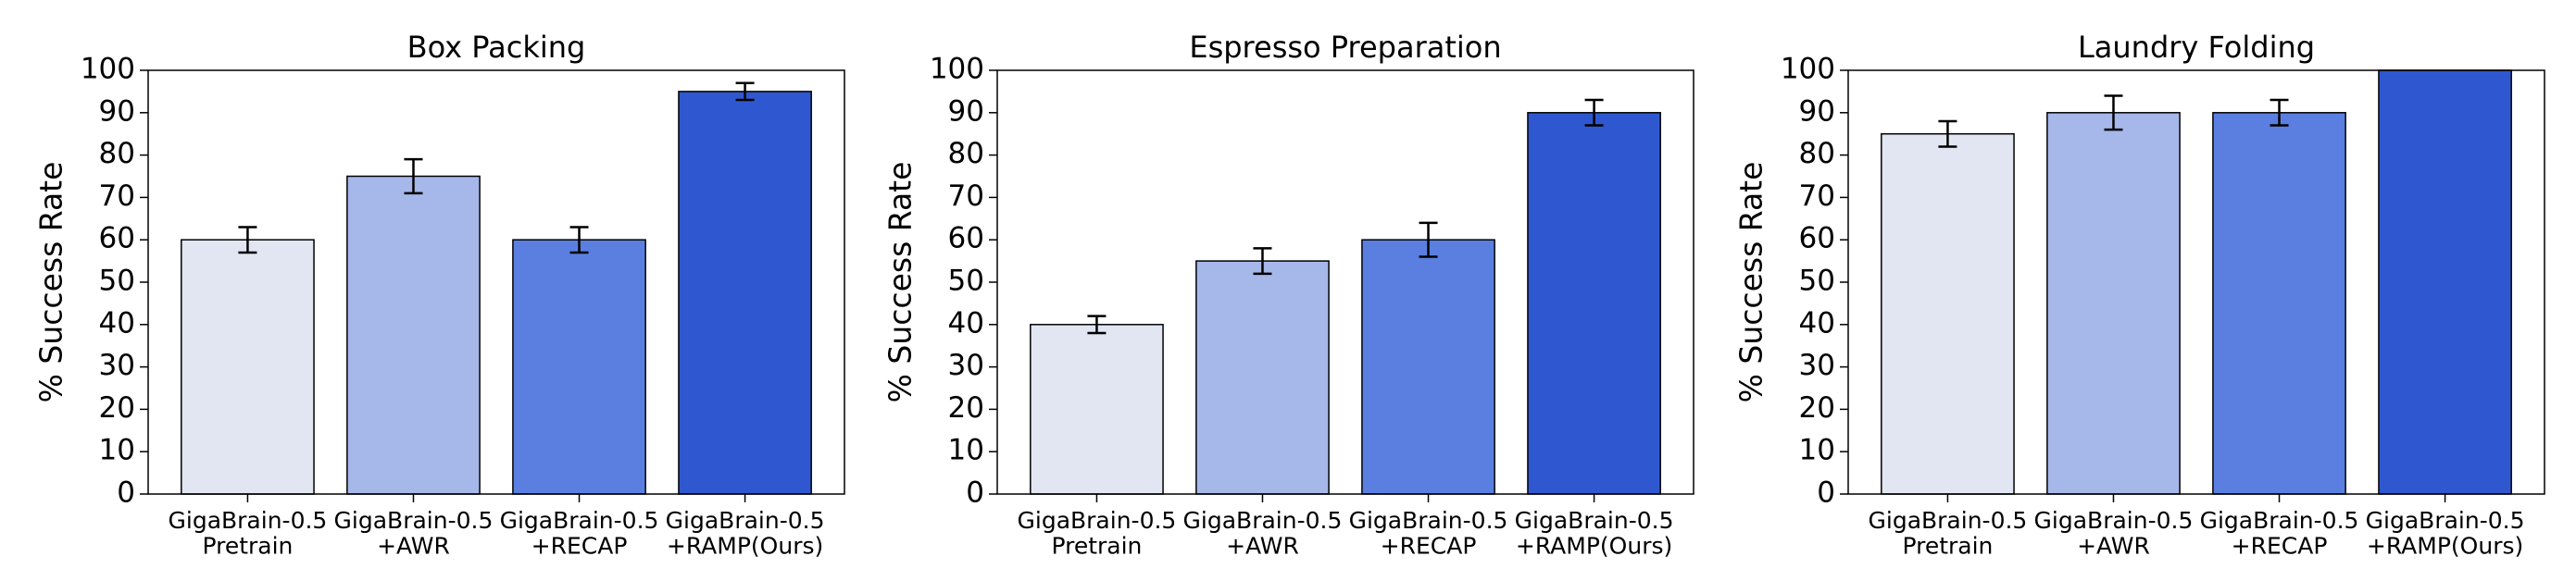  I want to click on chart-title: Espresso Preparation, so click(1345, 47).